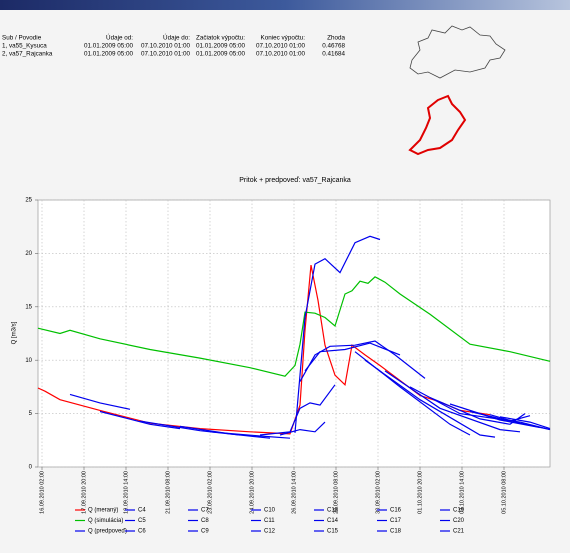 The width and height of the screenshot is (570, 553). Describe the element at coordinates (28, 201) in the screenshot. I see `y-tick-label: 25` at that location.